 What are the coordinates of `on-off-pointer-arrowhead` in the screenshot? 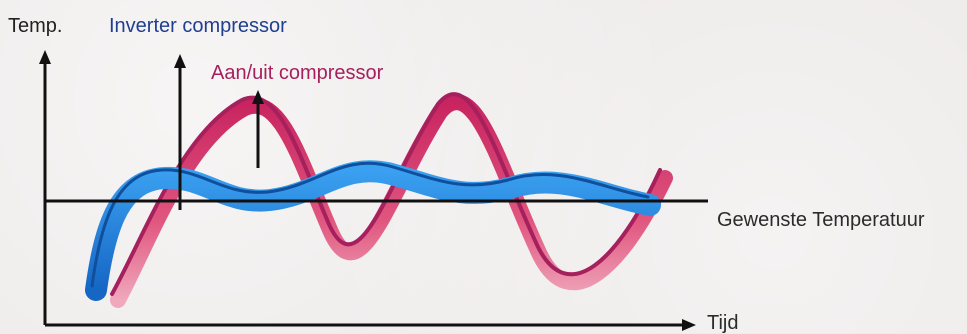 It's located at (258, 97).